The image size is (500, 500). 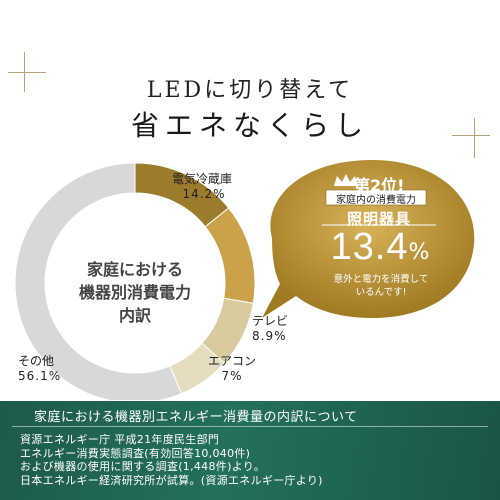 I want to click on center-label-line-3: 内訳, so click(x=134, y=315).